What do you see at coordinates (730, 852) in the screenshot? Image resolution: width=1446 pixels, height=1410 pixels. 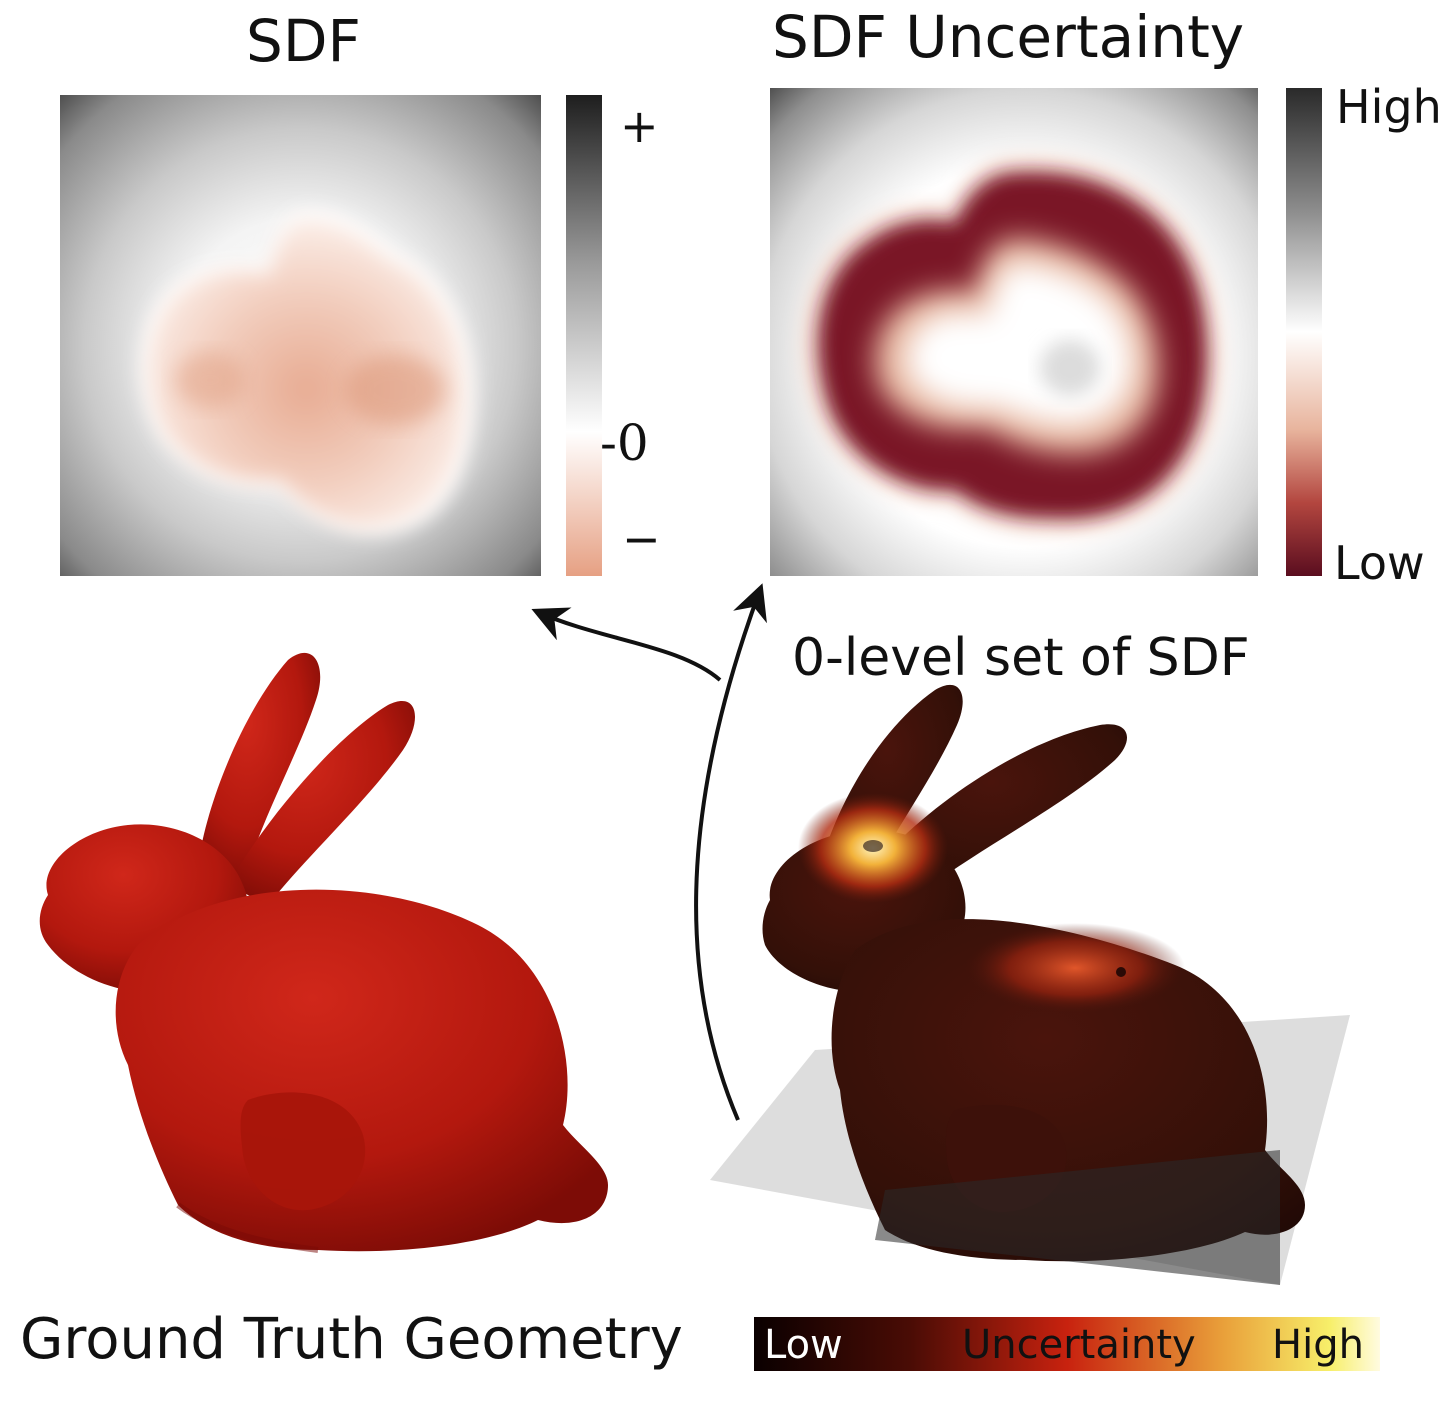 I see `arrow-to-uncertainty` at bounding box center [730, 852].